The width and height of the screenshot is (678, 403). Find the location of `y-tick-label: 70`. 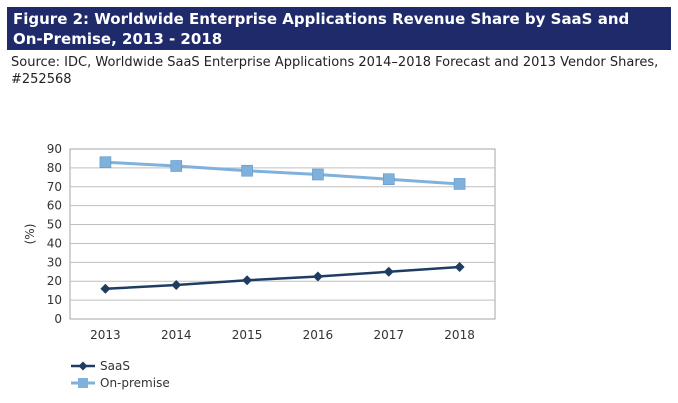

y-tick-label: 70 is located at coordinates (54, 187).